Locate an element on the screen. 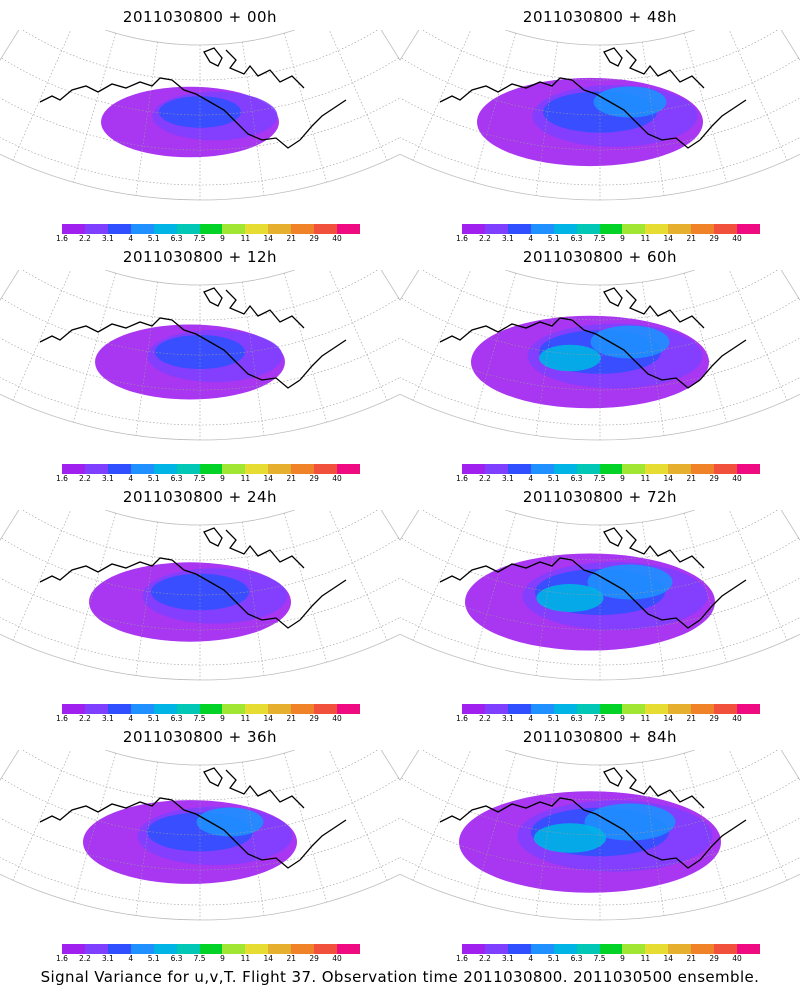  colorbar-tick-label: 3.1 is located at coordinates (107, 238).